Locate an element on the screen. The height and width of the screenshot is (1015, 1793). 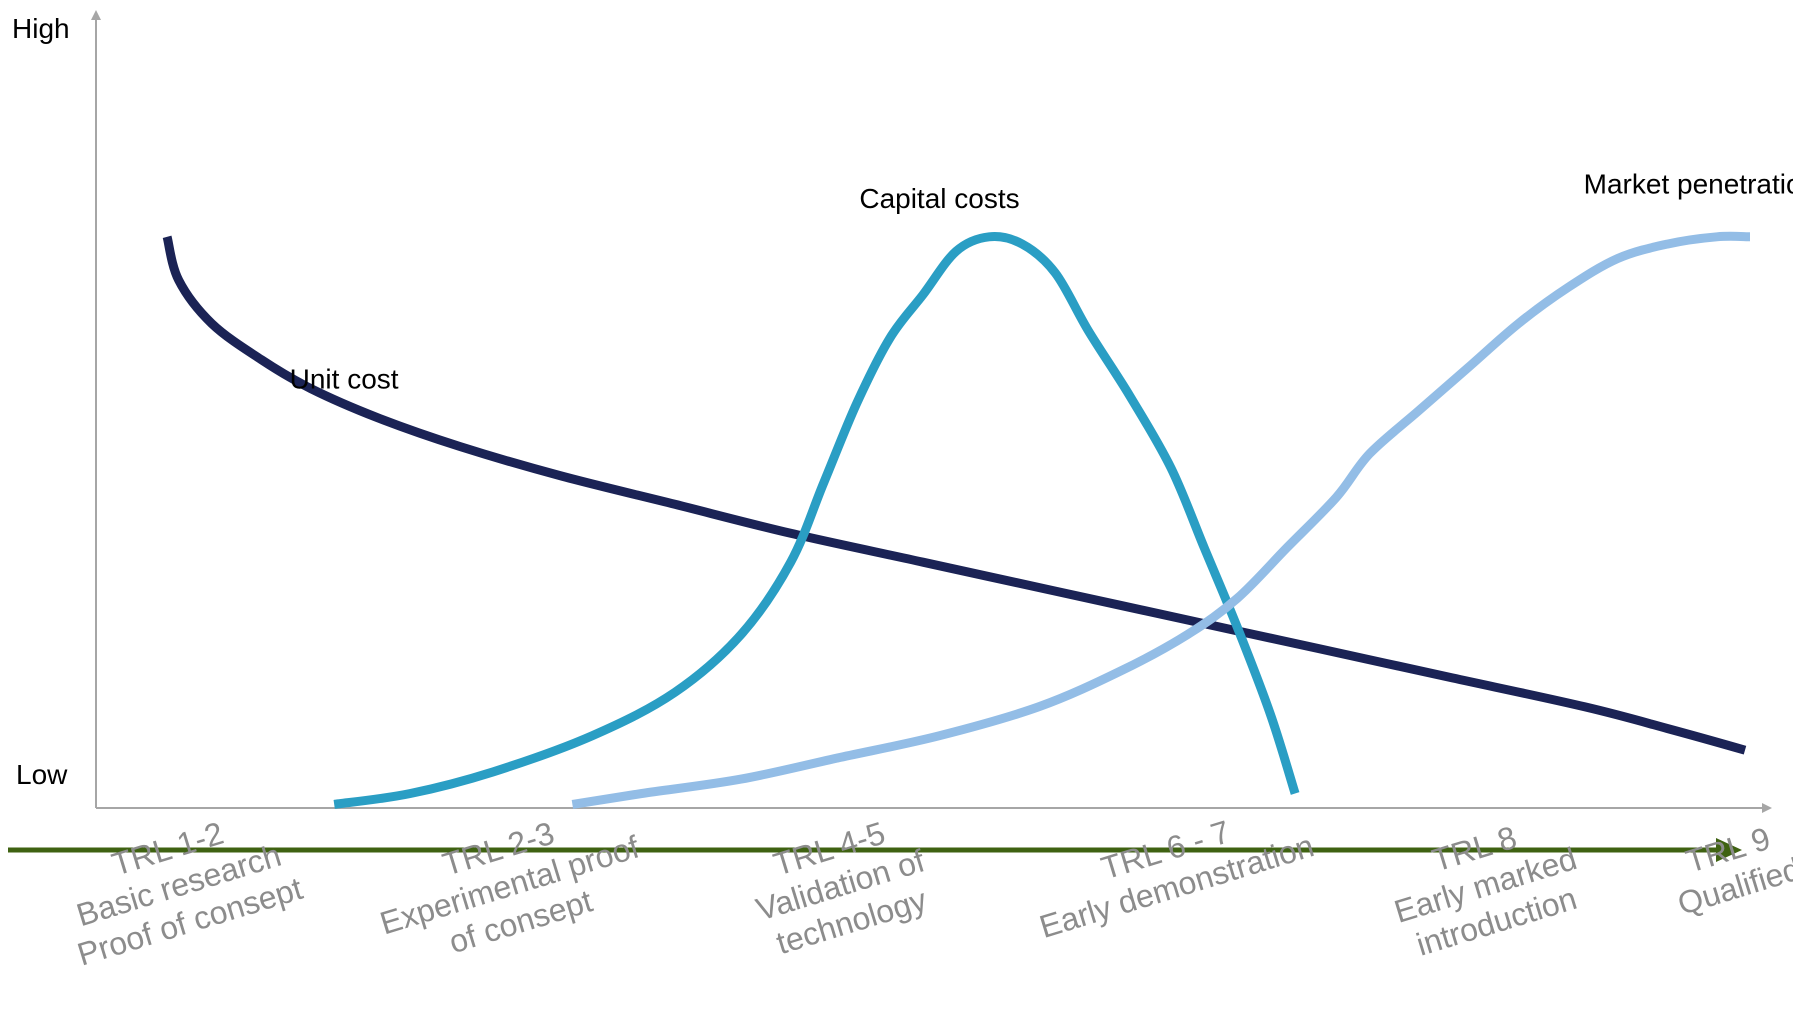
series-label-unit-cost: Unit cost is located at coordinates (344, 379).